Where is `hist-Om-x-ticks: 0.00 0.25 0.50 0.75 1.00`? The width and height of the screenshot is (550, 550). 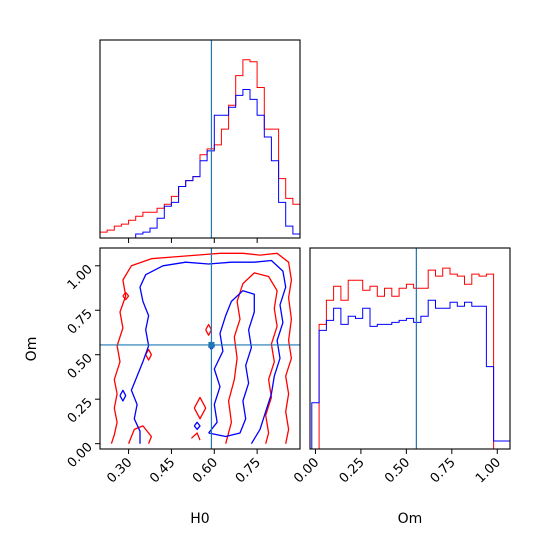
hist-Om-x-ticks: 0.00 0.25 0.50 0.75 1.00 is located at coordinates (397, 467).